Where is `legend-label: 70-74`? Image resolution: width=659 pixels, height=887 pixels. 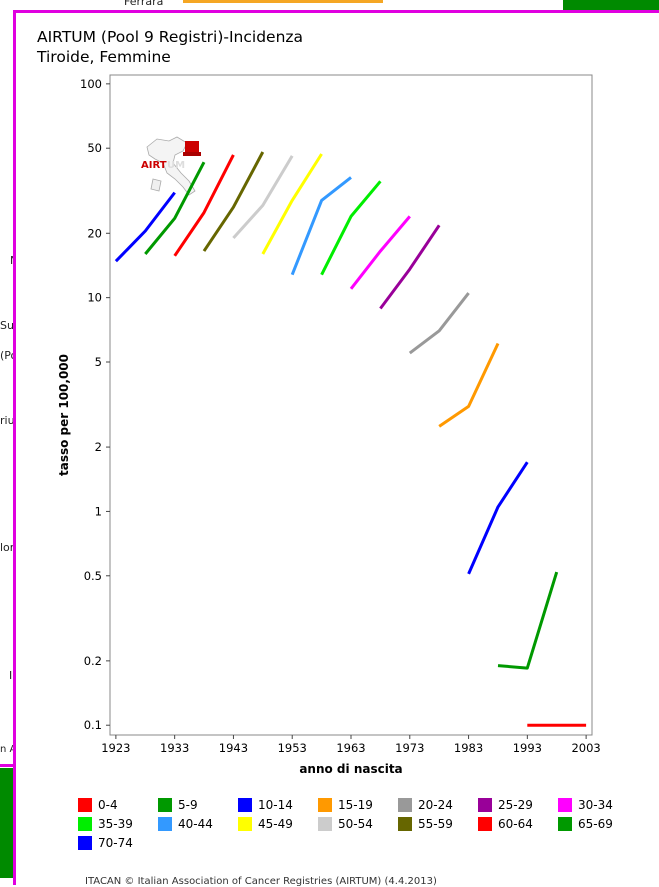
legend-label: 70-74 is located at coordinates (115, 843).